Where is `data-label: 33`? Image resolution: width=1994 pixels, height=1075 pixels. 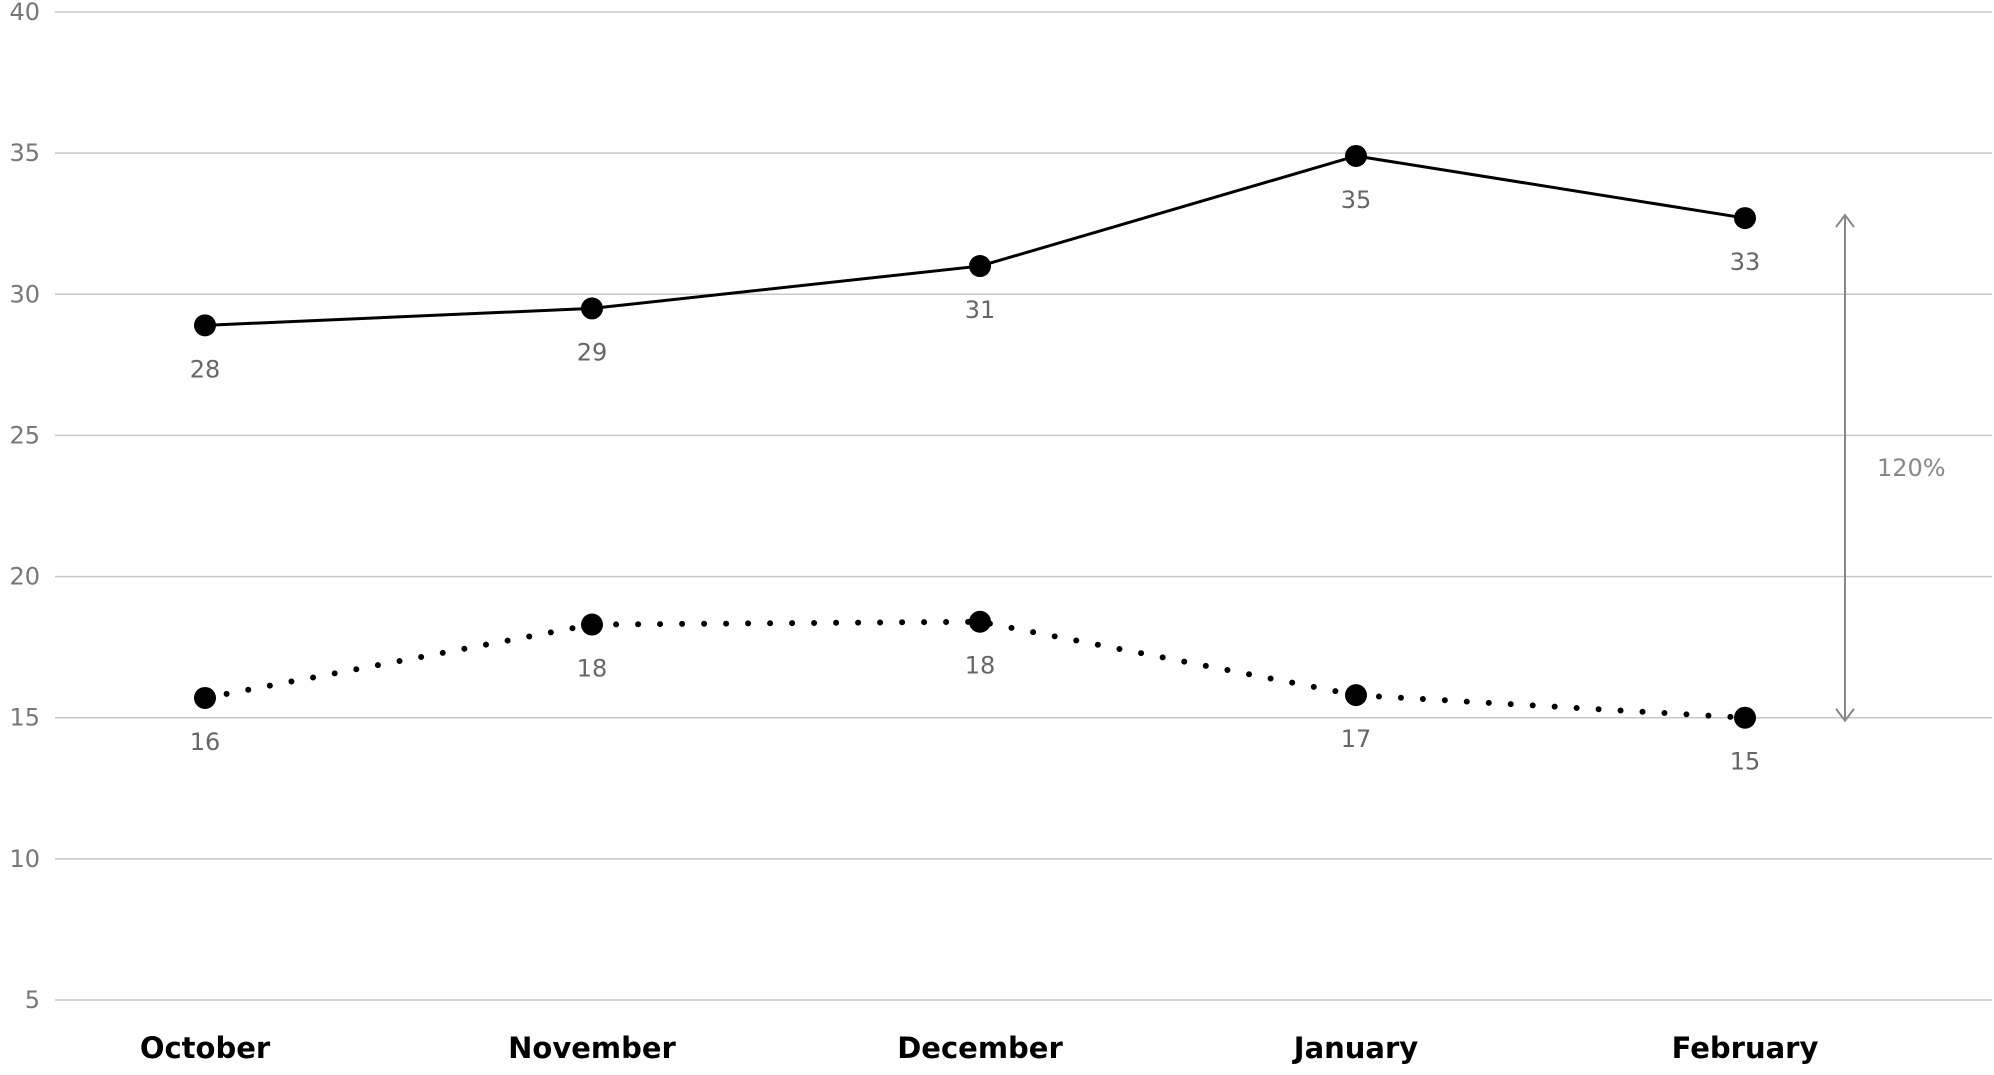
data-label: 33 is located at coordinates (1745, 262).